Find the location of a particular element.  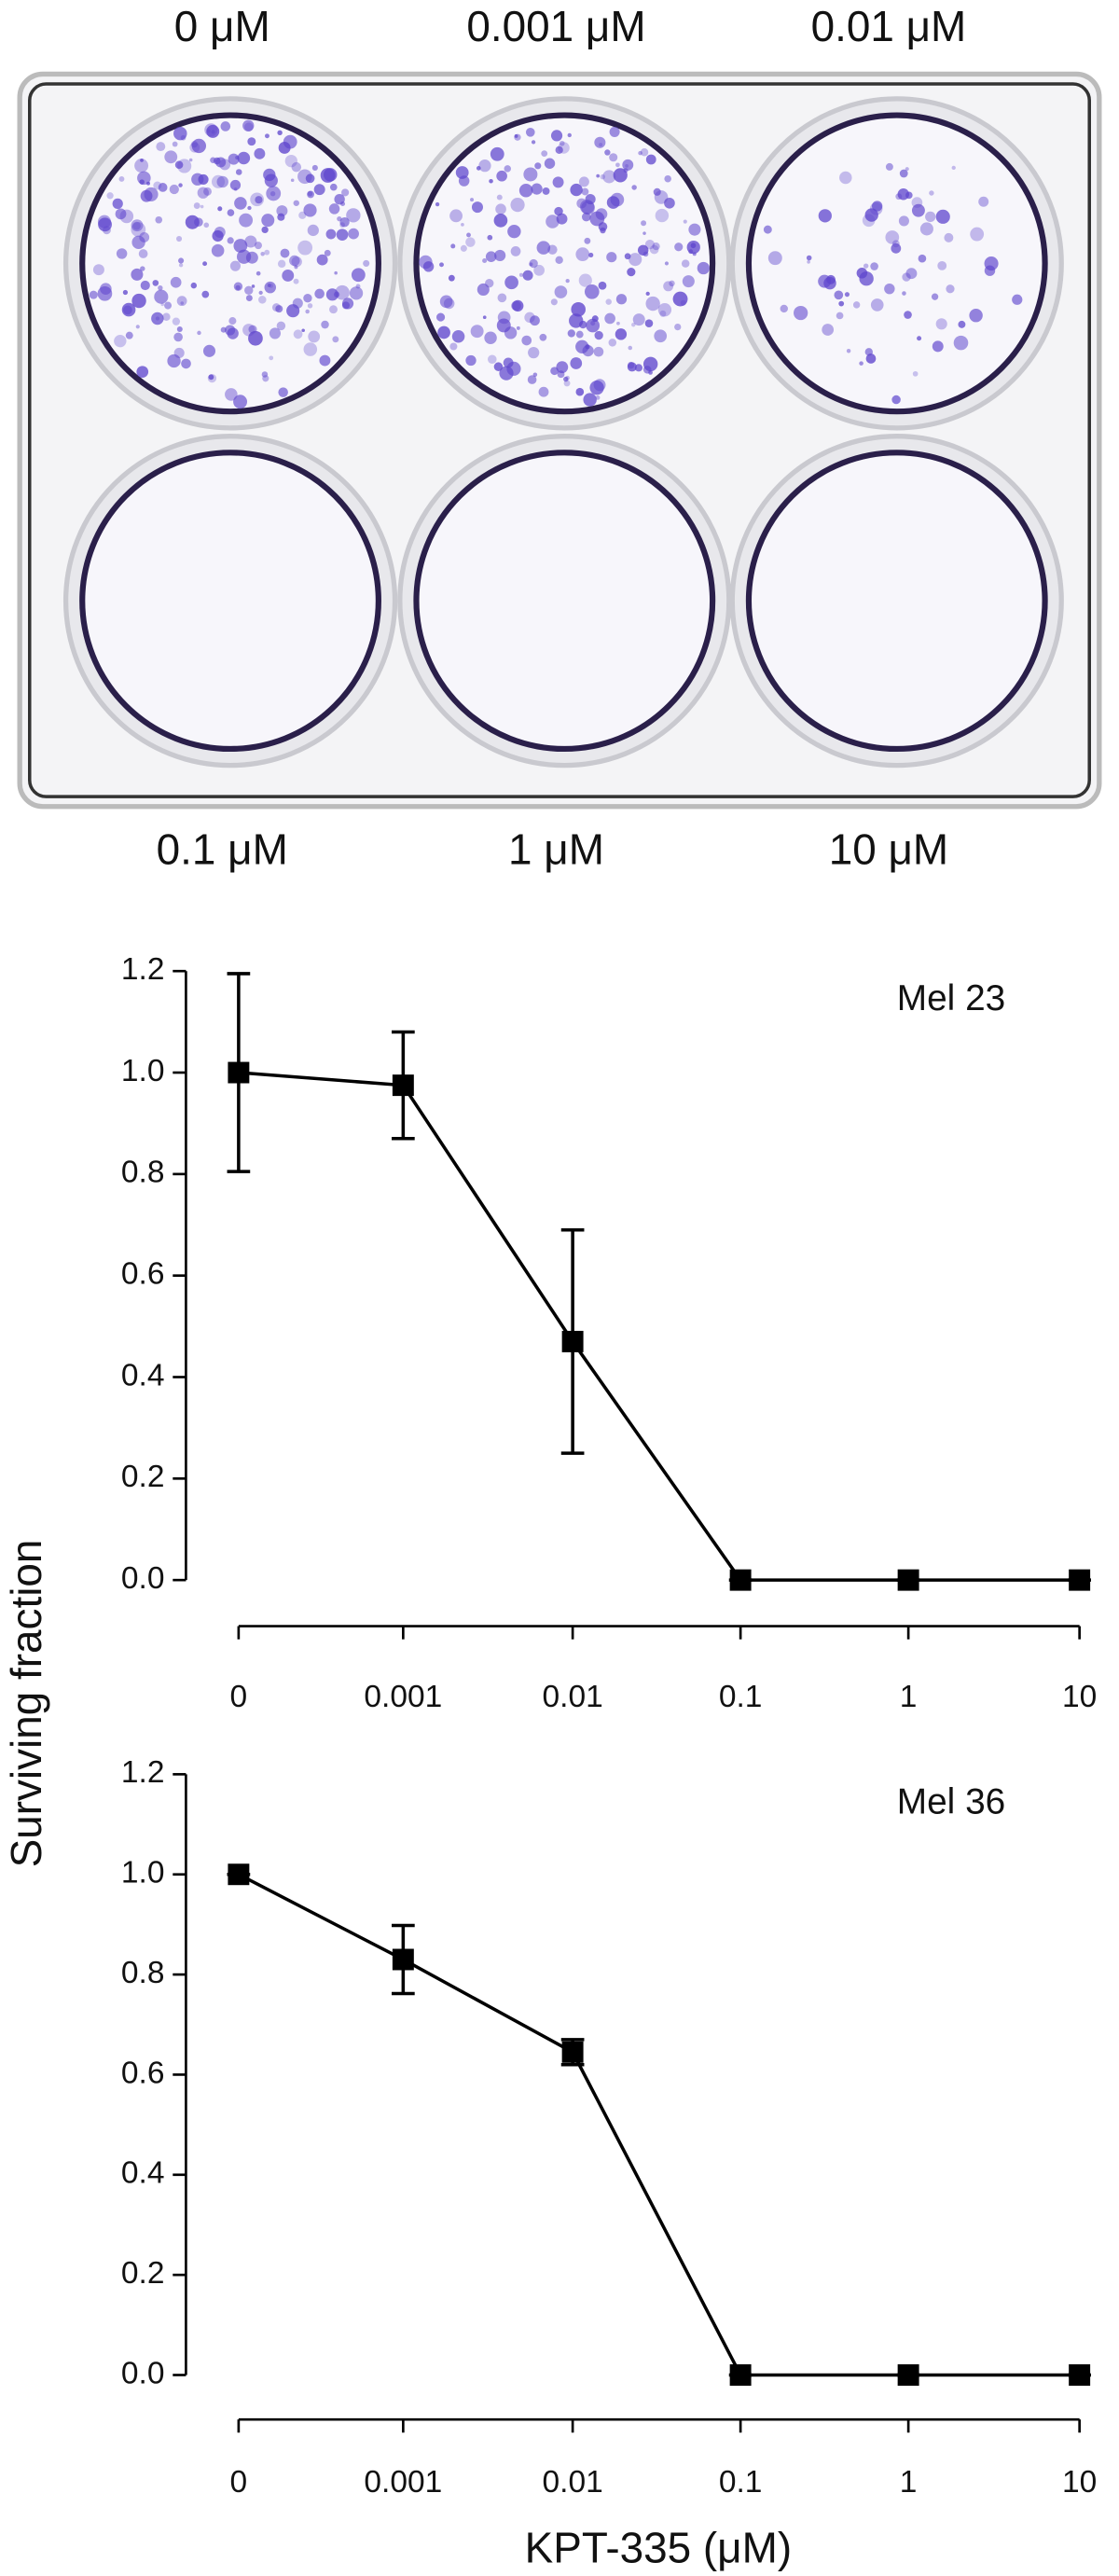

concentration-label: 0.01 μM is located at coordinates (889, 26).